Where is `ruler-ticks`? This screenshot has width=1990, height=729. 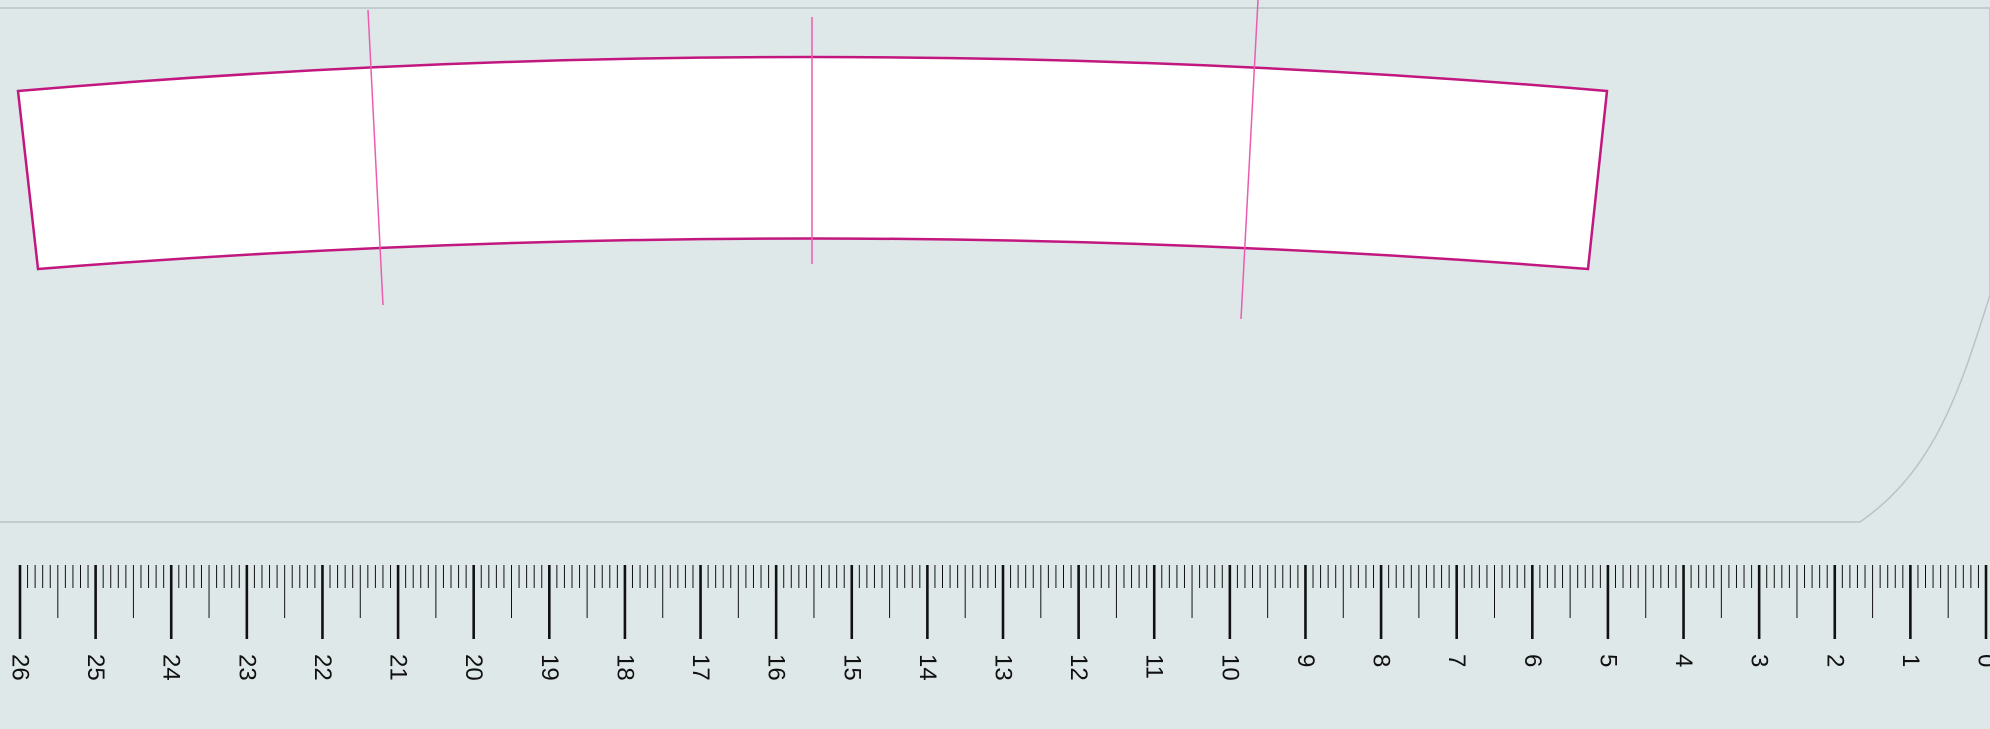
ruler-ticks is located at coordinates (1003, 602).